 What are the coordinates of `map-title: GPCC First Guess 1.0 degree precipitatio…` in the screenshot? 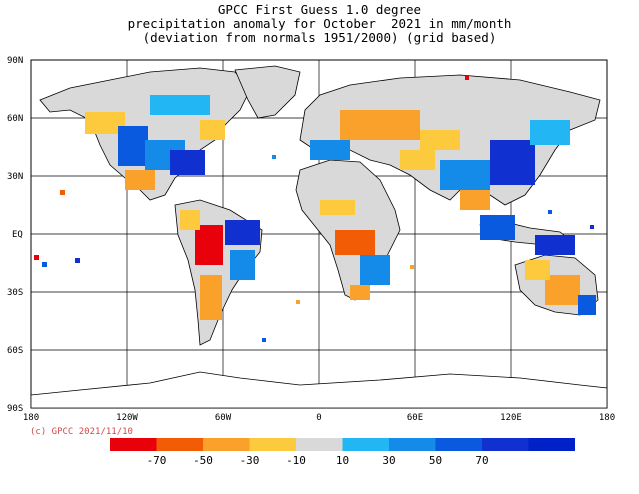 It's located at (319, 24).